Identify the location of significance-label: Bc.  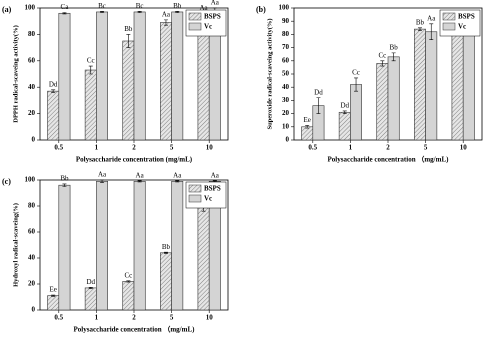
(102, 6).